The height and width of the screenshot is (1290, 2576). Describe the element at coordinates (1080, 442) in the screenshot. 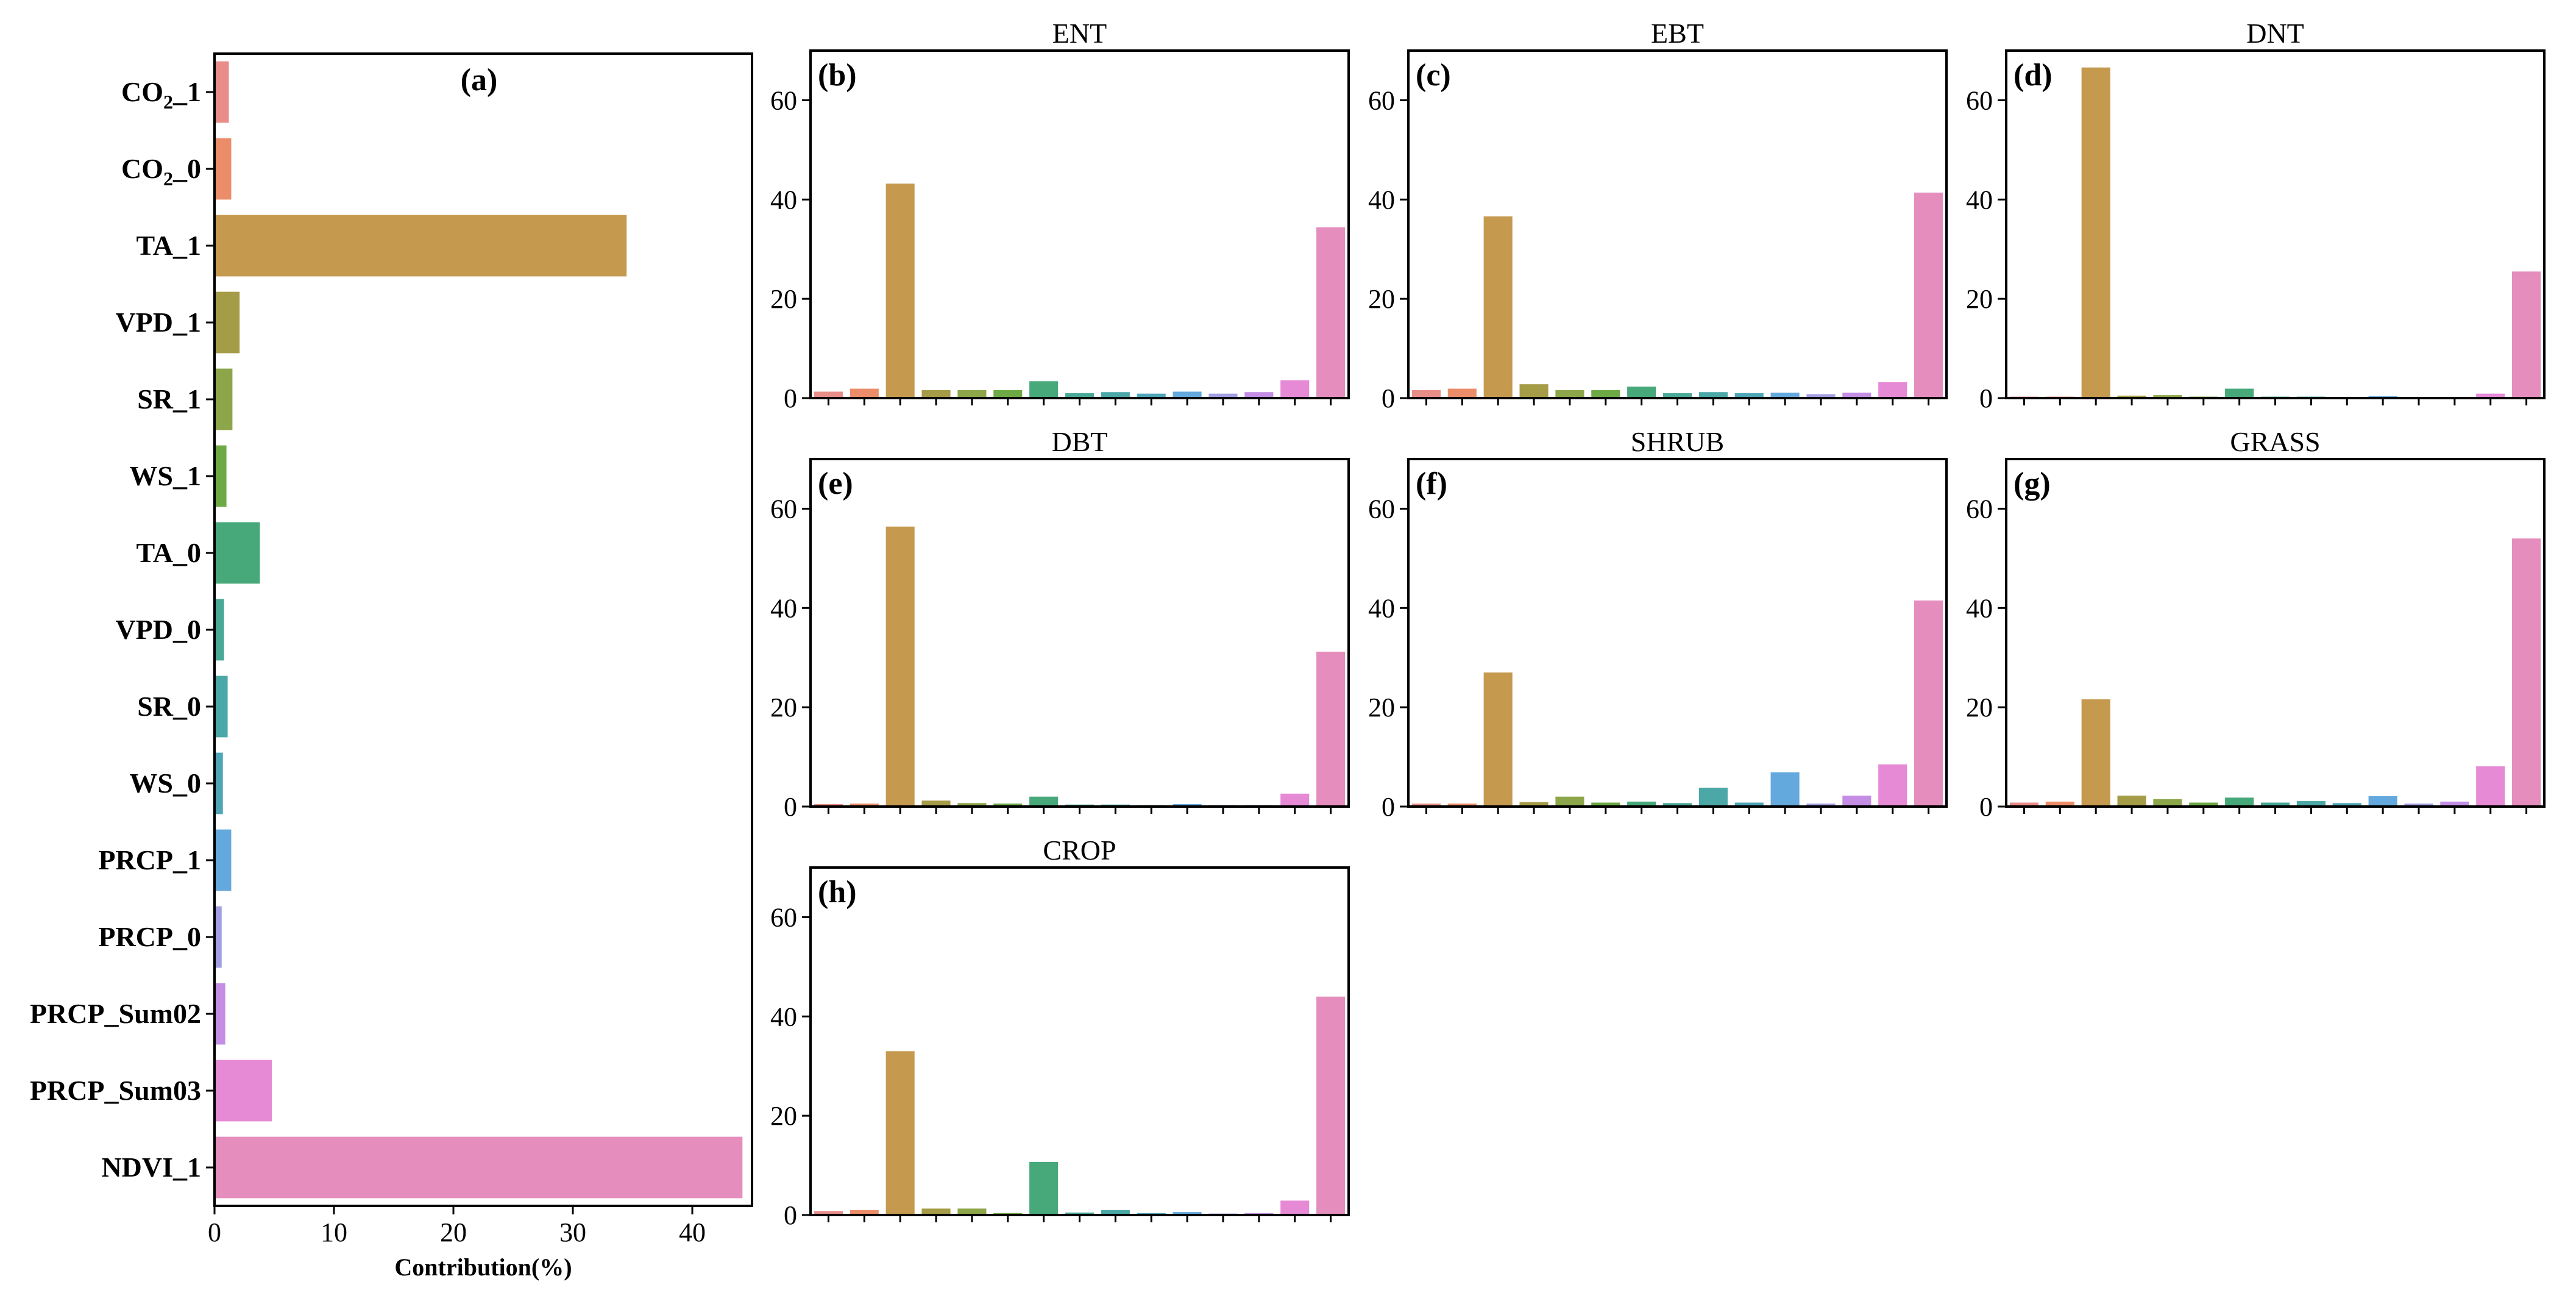

I see `panel-title: DBT` at that location.